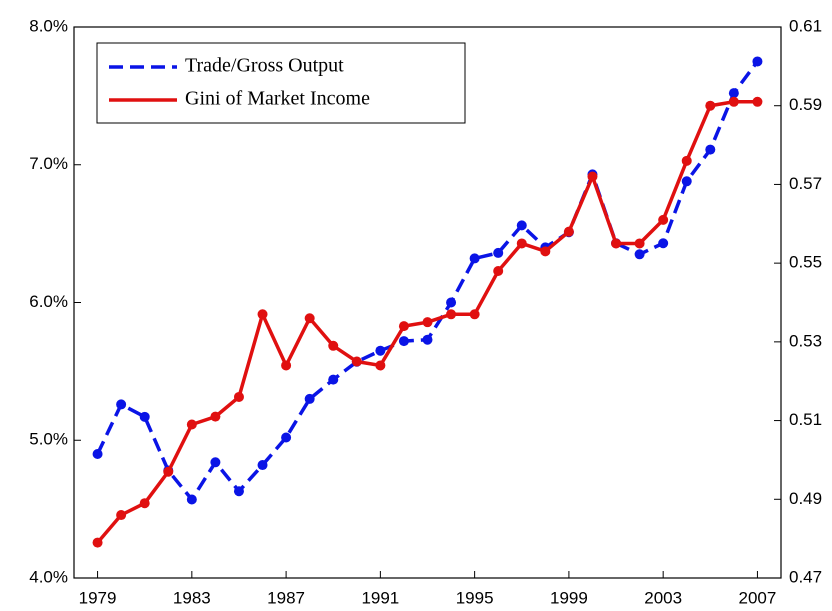  I want to click on y-tick-label: 8.0%, so click(48, 25).